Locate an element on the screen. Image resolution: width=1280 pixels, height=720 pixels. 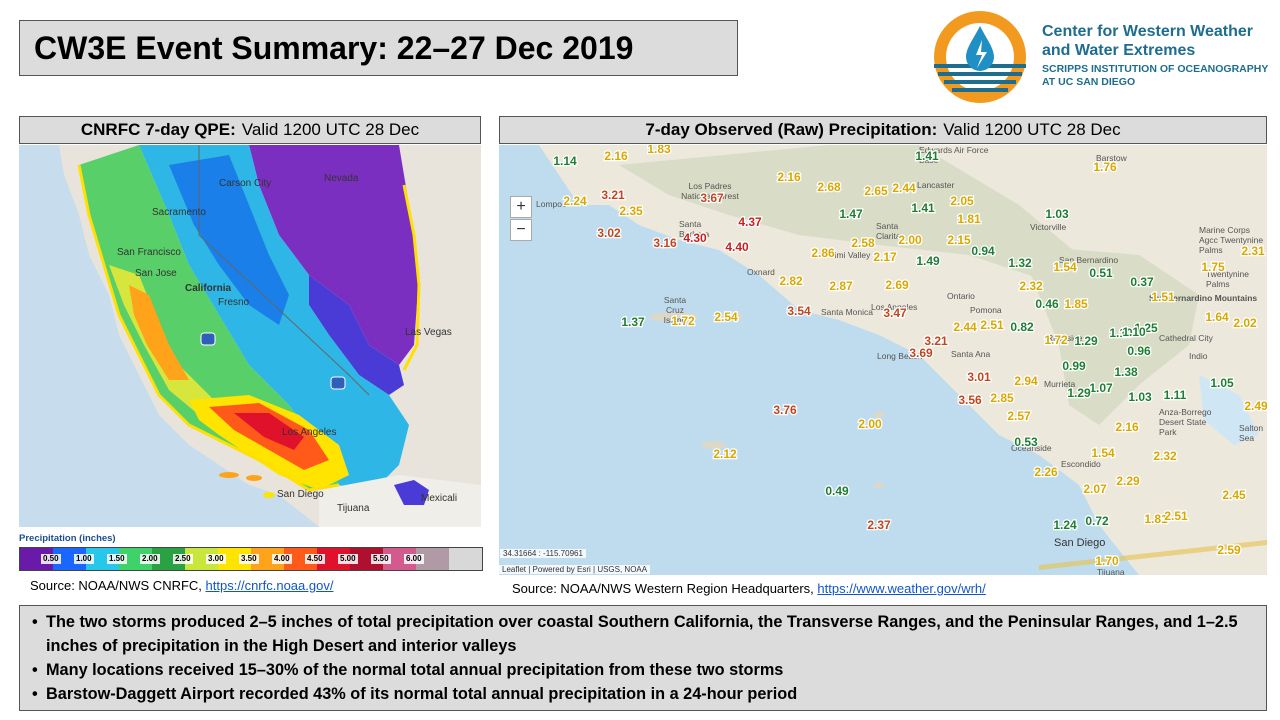
zoom-in-button: + is located at coordinates (521, 207).